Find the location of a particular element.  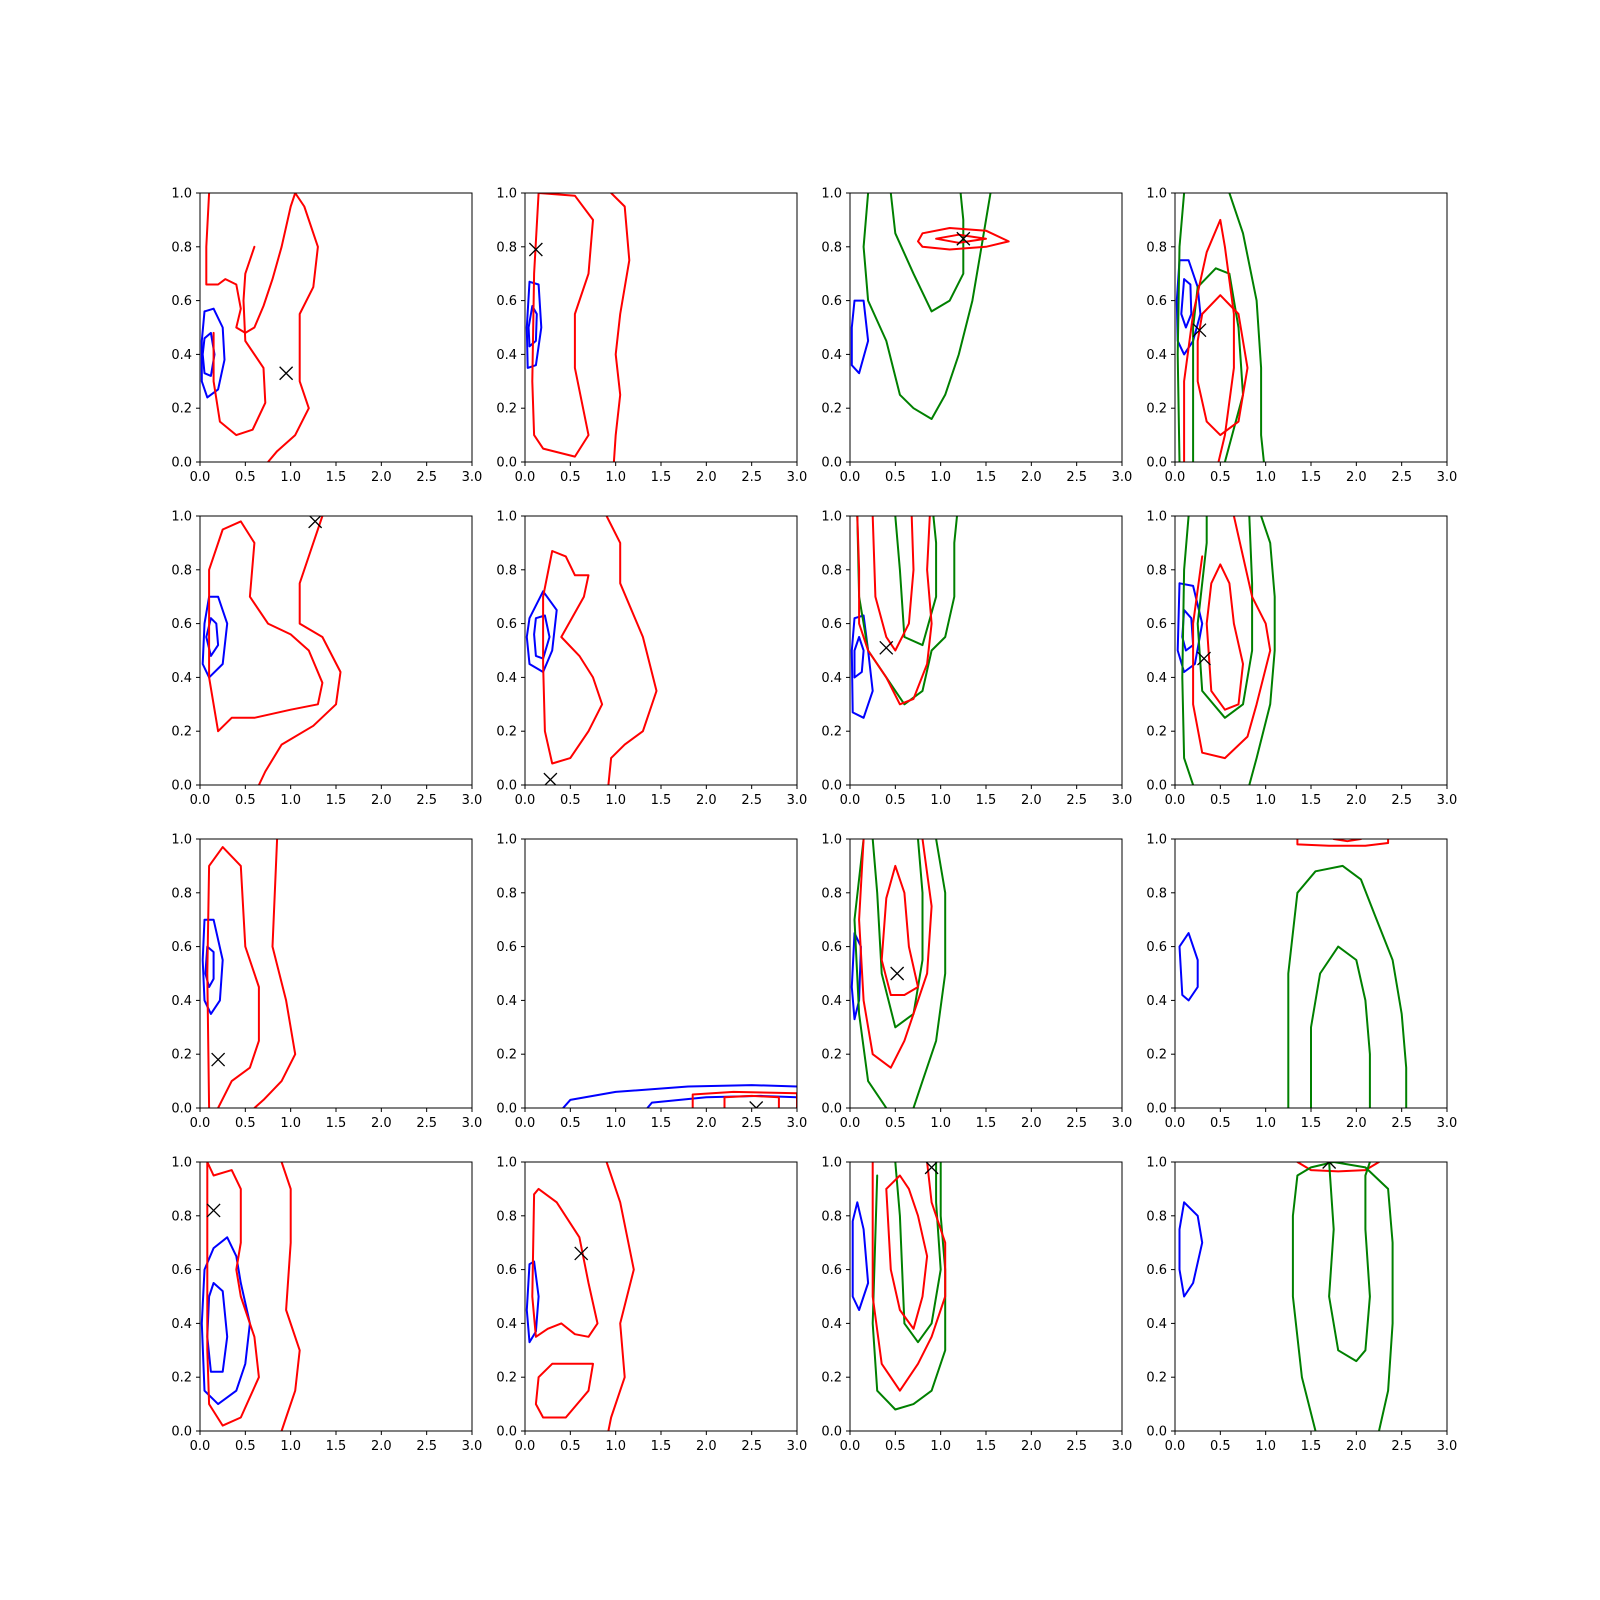

subplot-r2-c1: 0.0 0.5 1.0 1.5 2.0 2.5 3.0 0.0 0.2 0.4 0.6 0.8 1.0 is located at coordinates (326, 659).